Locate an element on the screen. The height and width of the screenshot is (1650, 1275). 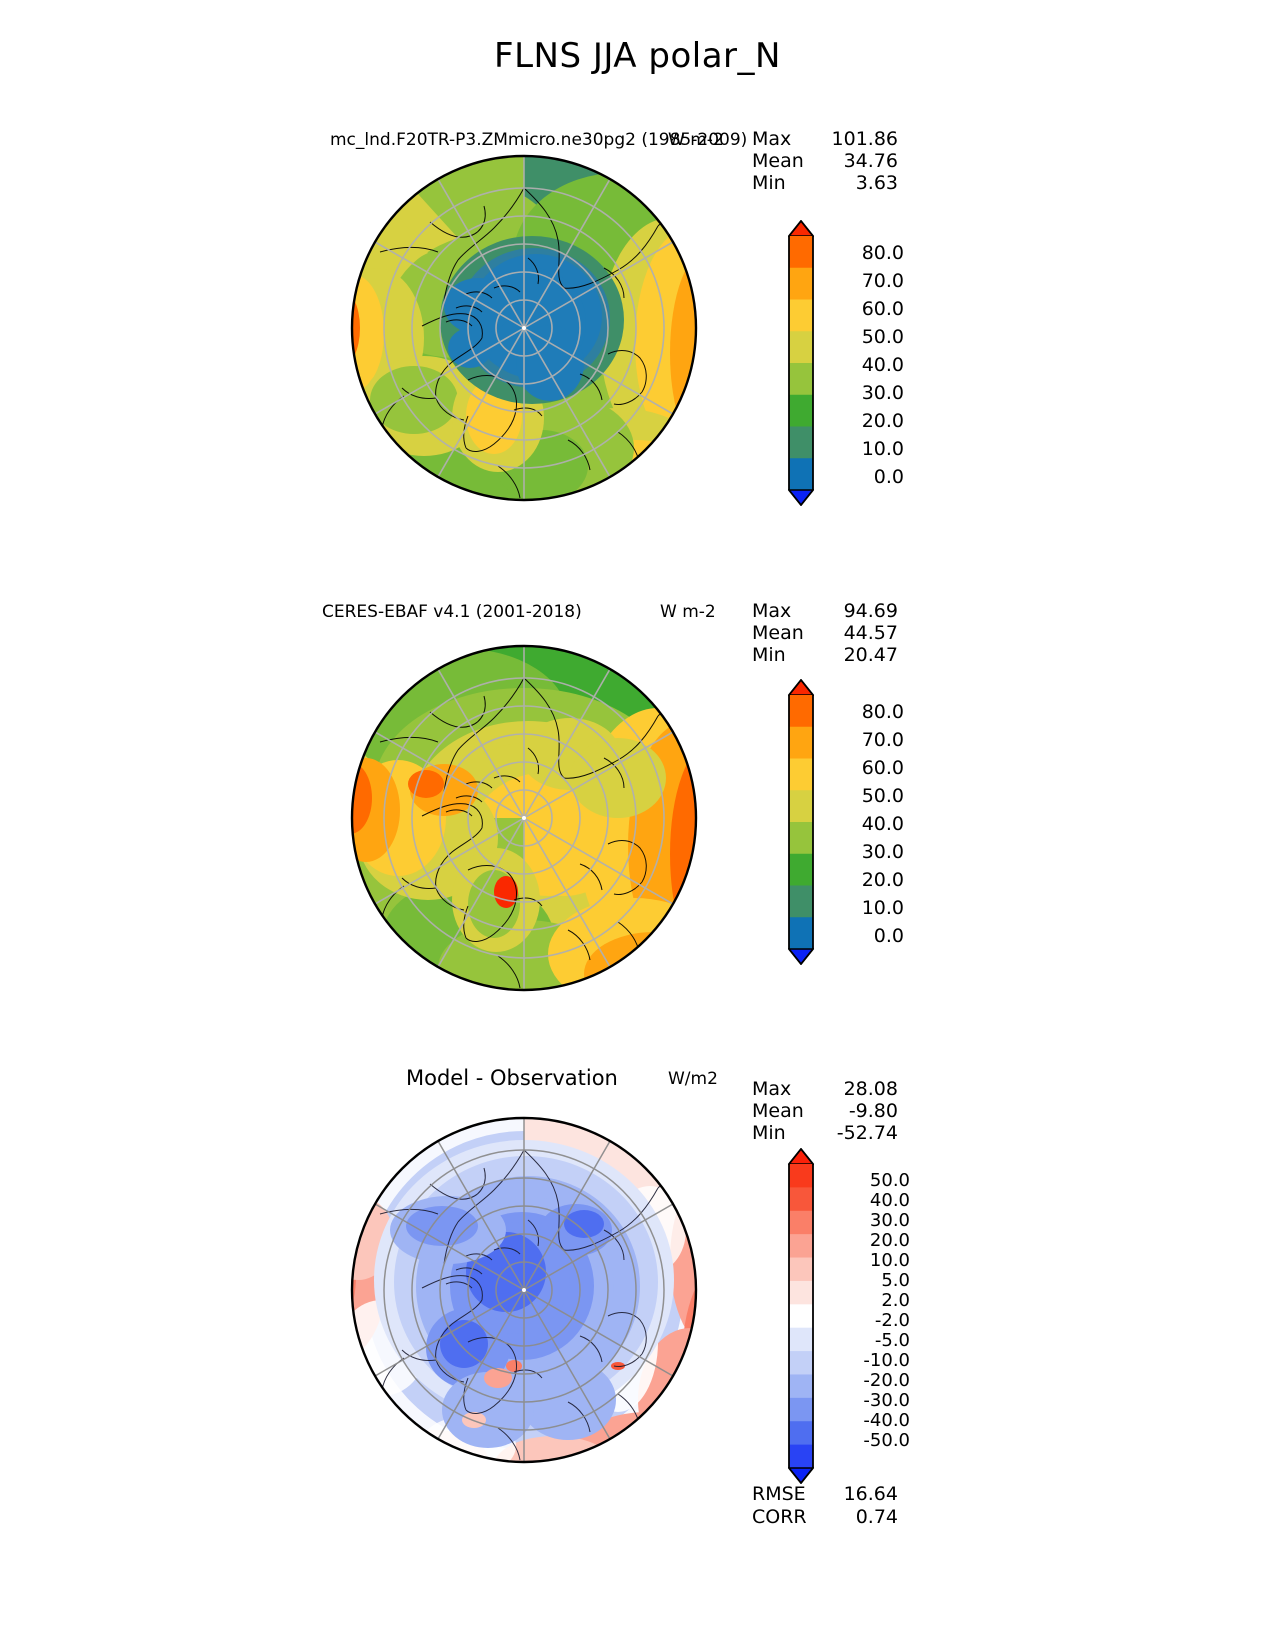
colorbar-tick-label: -50.0 is located at coordinates (886, 1440).